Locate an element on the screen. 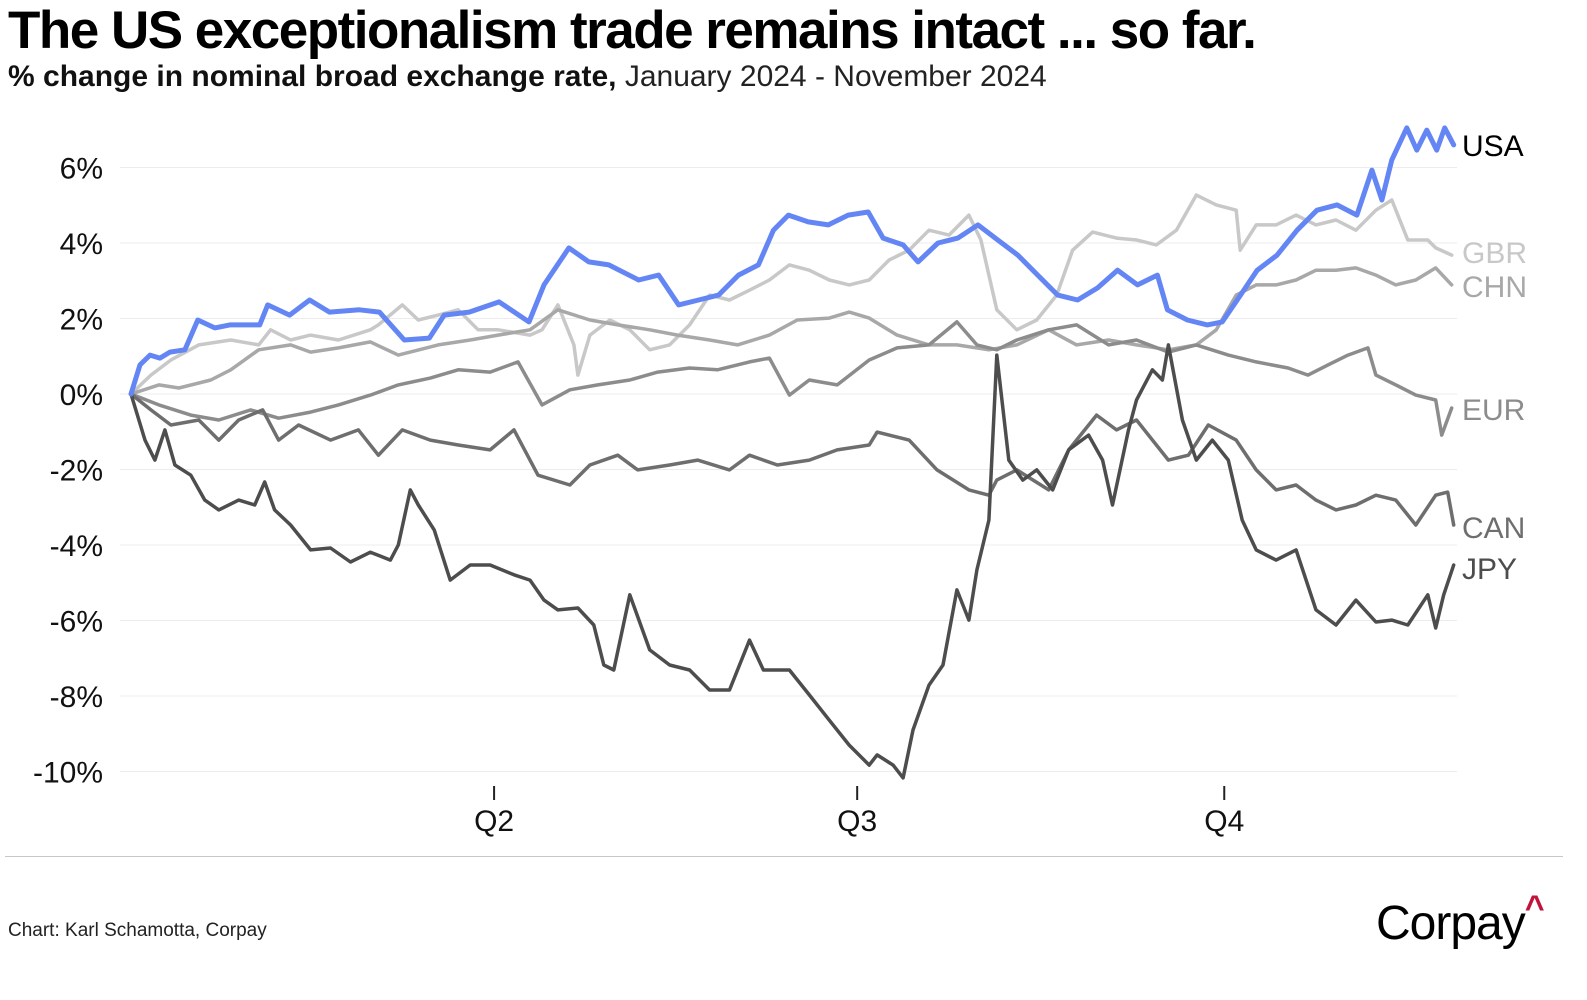 This screenshot has height=1000, width=1587. series-label-gbr: GBR is located at coordinates (1494, 253).